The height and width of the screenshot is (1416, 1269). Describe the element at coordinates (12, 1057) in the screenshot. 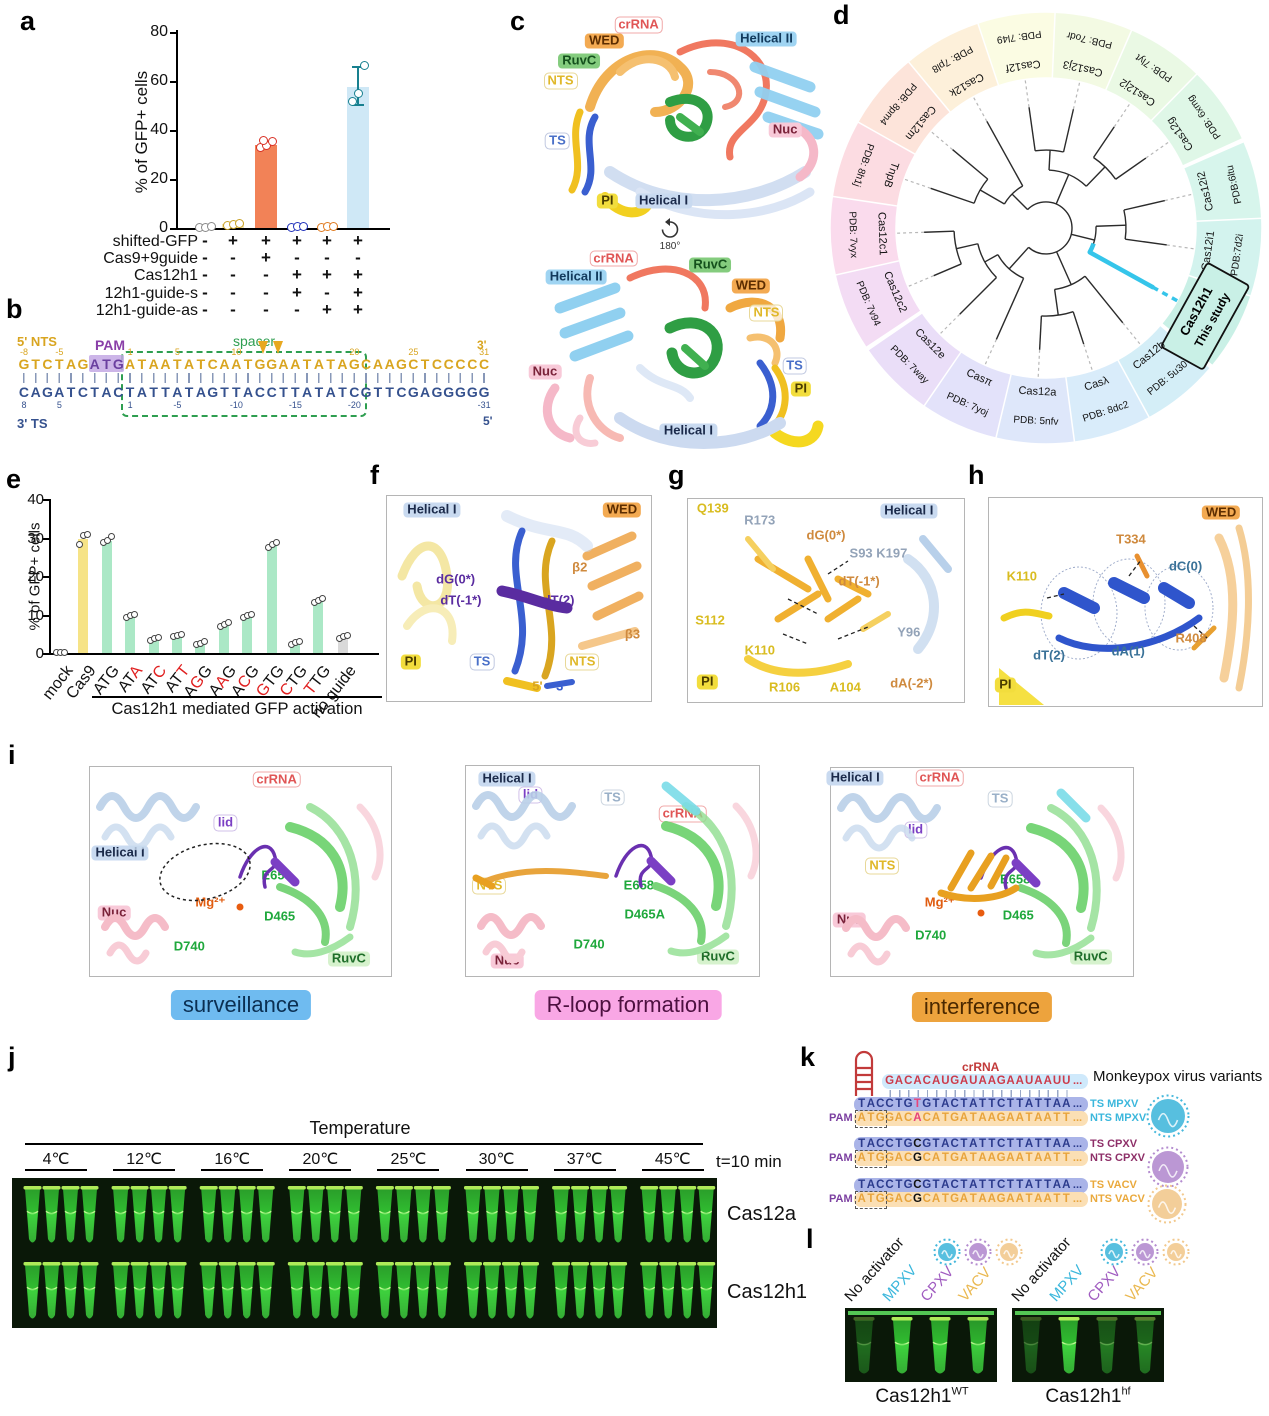

I see `panel-letter-j: j` at that location.